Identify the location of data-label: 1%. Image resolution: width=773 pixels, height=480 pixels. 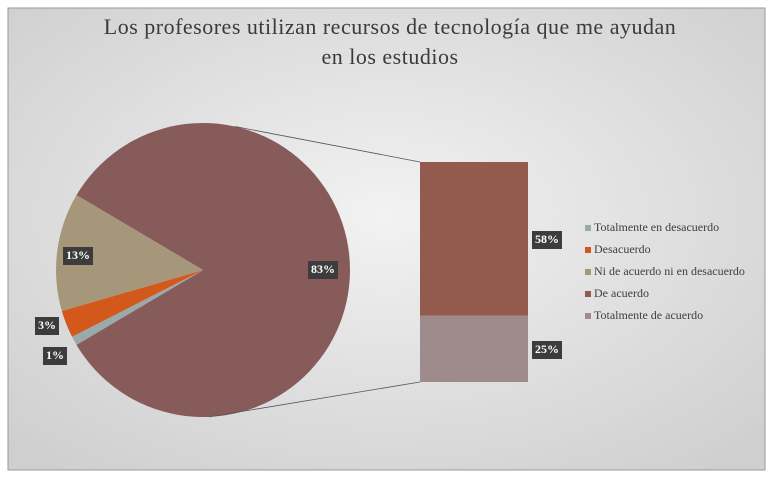
(55, 356).